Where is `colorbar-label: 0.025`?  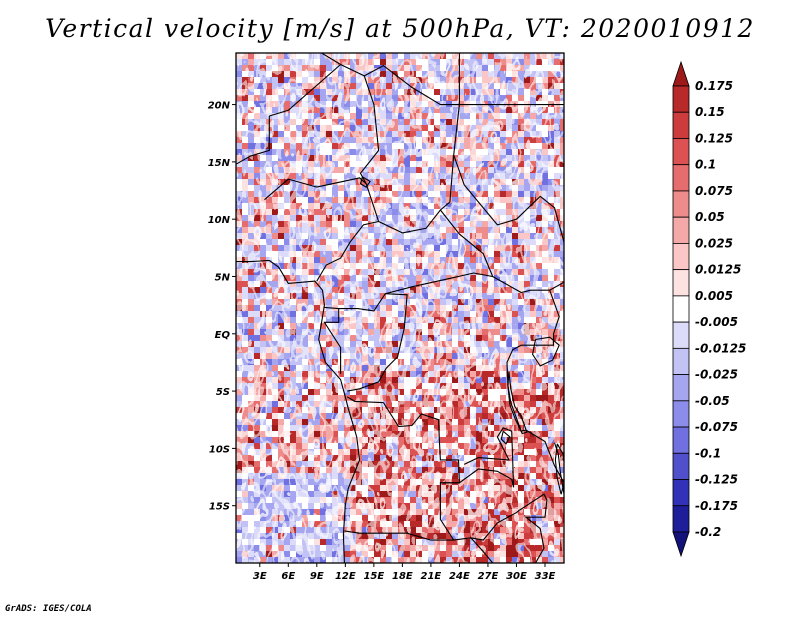 colorbar-label: 0.025 is located at coordinates (714, 243).